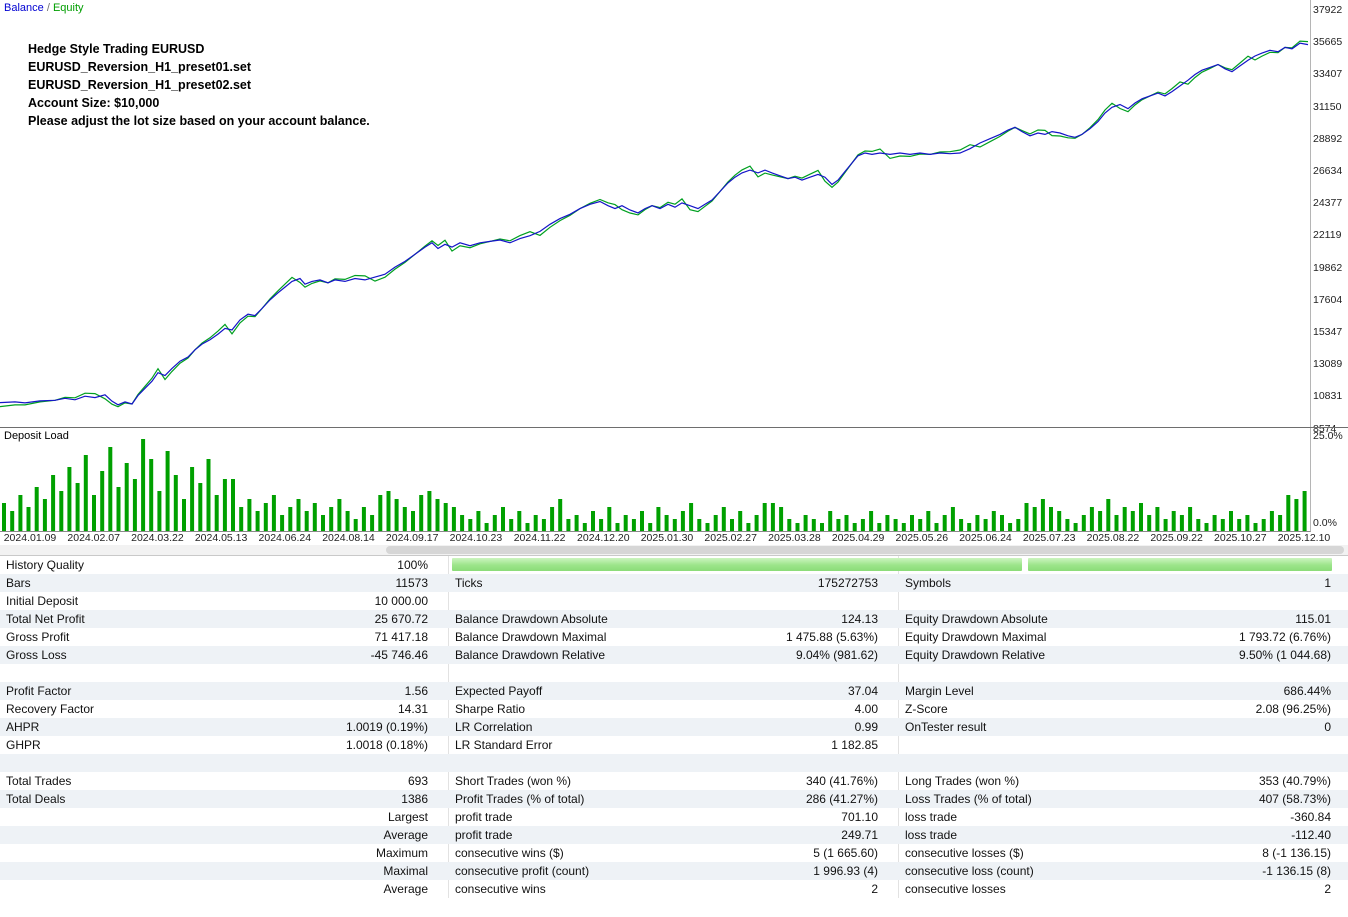 This screenshot has width=1348, height=917. What do you see at coordinates (968, 799) in the screenshot?
I see `stat-label: Loss Trades (% of total)` at bounding box center [968, 799].